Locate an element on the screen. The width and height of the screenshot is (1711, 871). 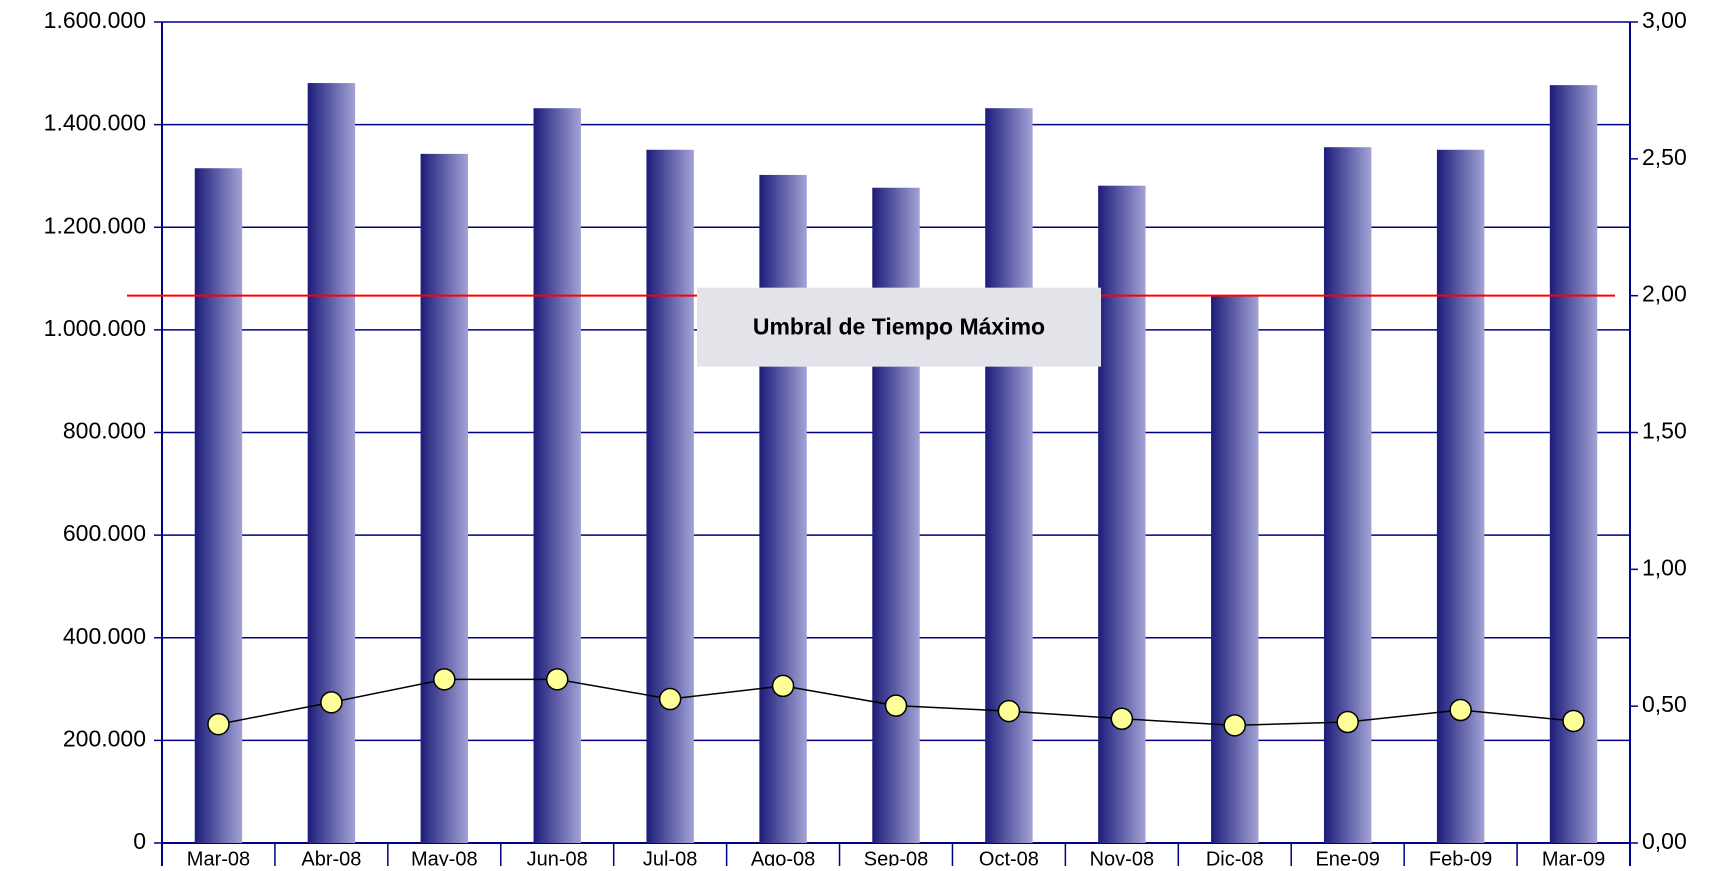
x-tick-label: Jun-08 is located at coordinates (557, 857).